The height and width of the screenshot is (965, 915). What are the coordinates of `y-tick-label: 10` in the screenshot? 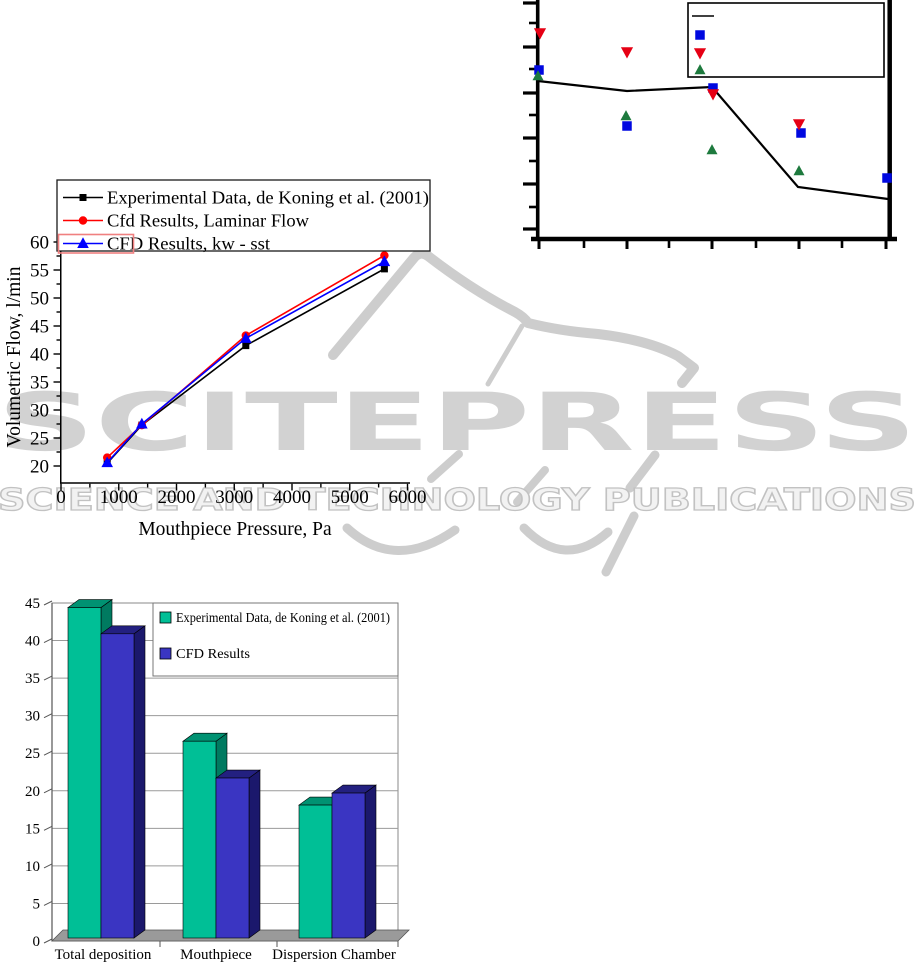 It's located at (32, 867).